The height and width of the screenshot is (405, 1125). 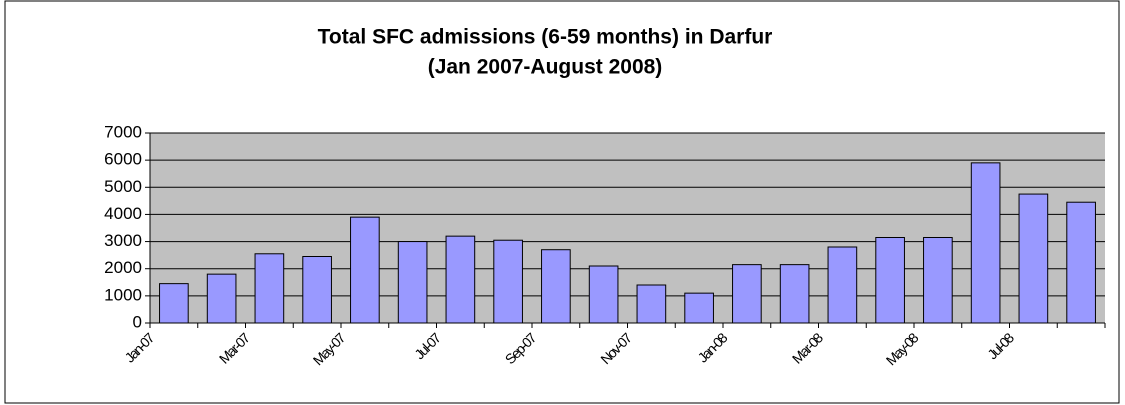 What do you see at coordinates (123, 240) in the screenshot?
I see `y-tick-label: 3000` at bounding box center [123, 240].